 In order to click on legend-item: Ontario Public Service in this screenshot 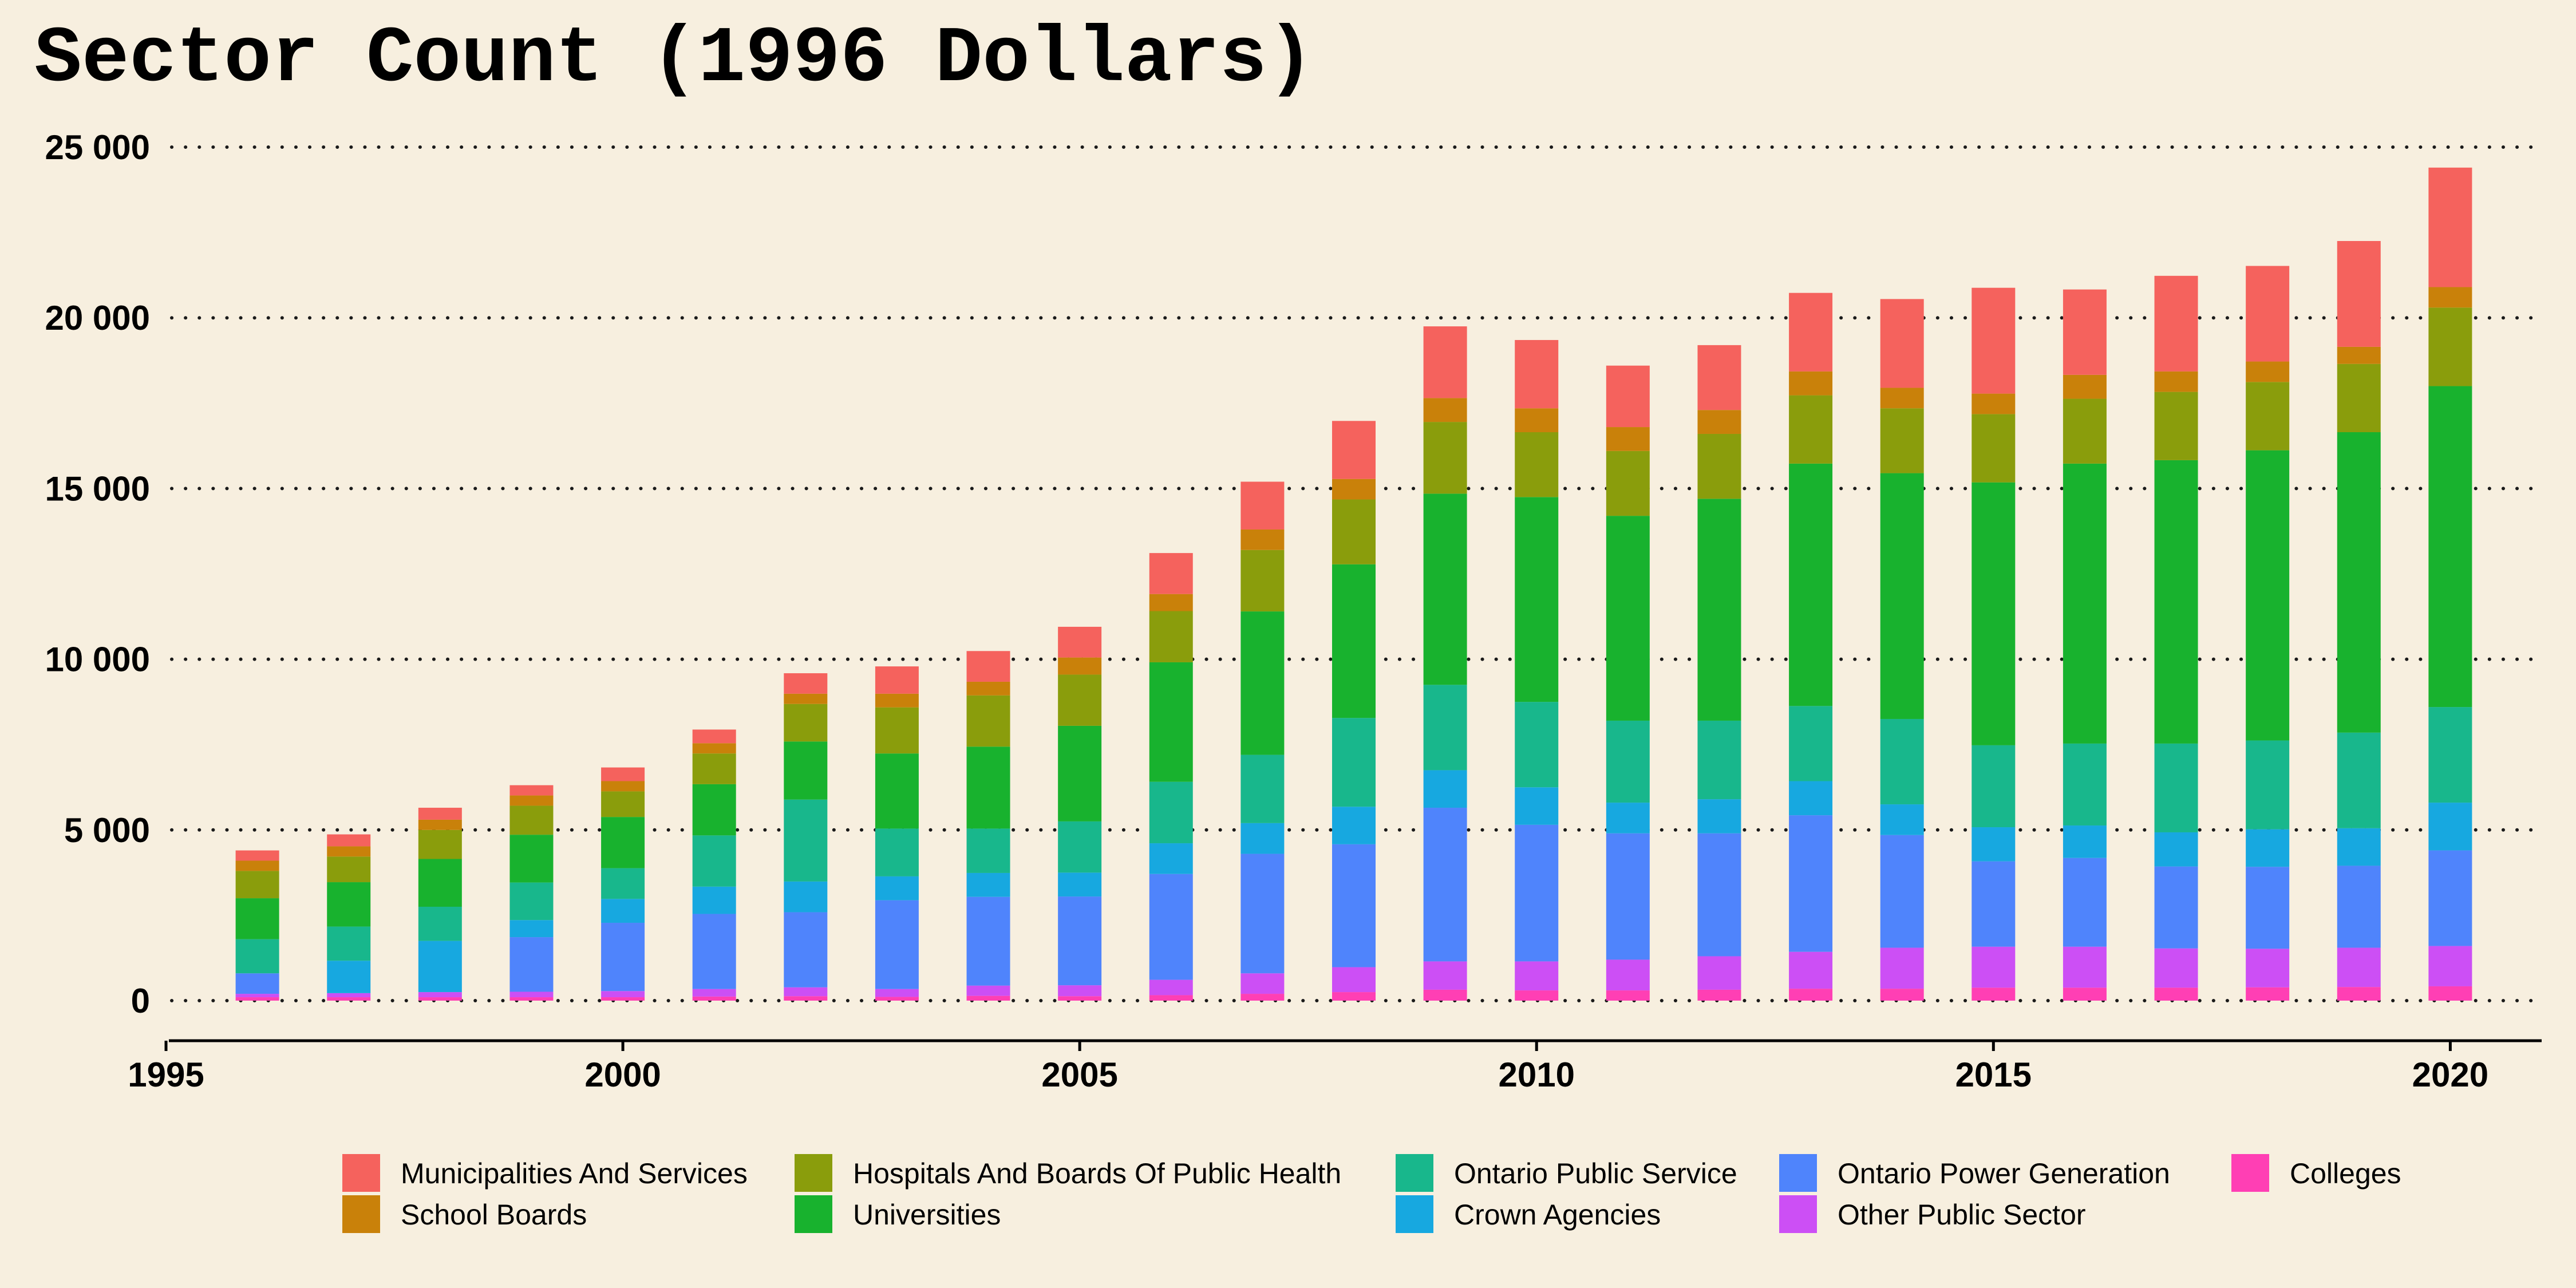, I will do `click(1566, 1173)`.